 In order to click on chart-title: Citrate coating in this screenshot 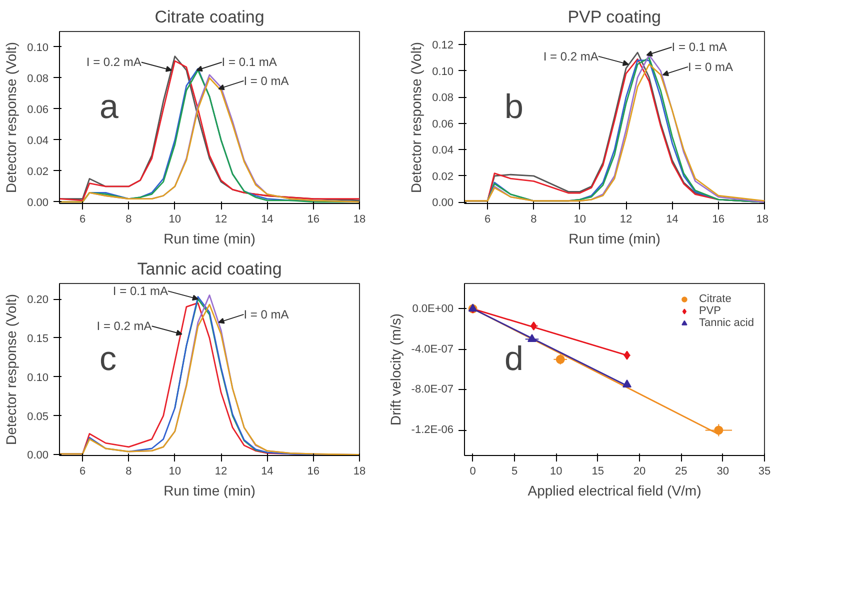, I will do `click(209, 17)`.